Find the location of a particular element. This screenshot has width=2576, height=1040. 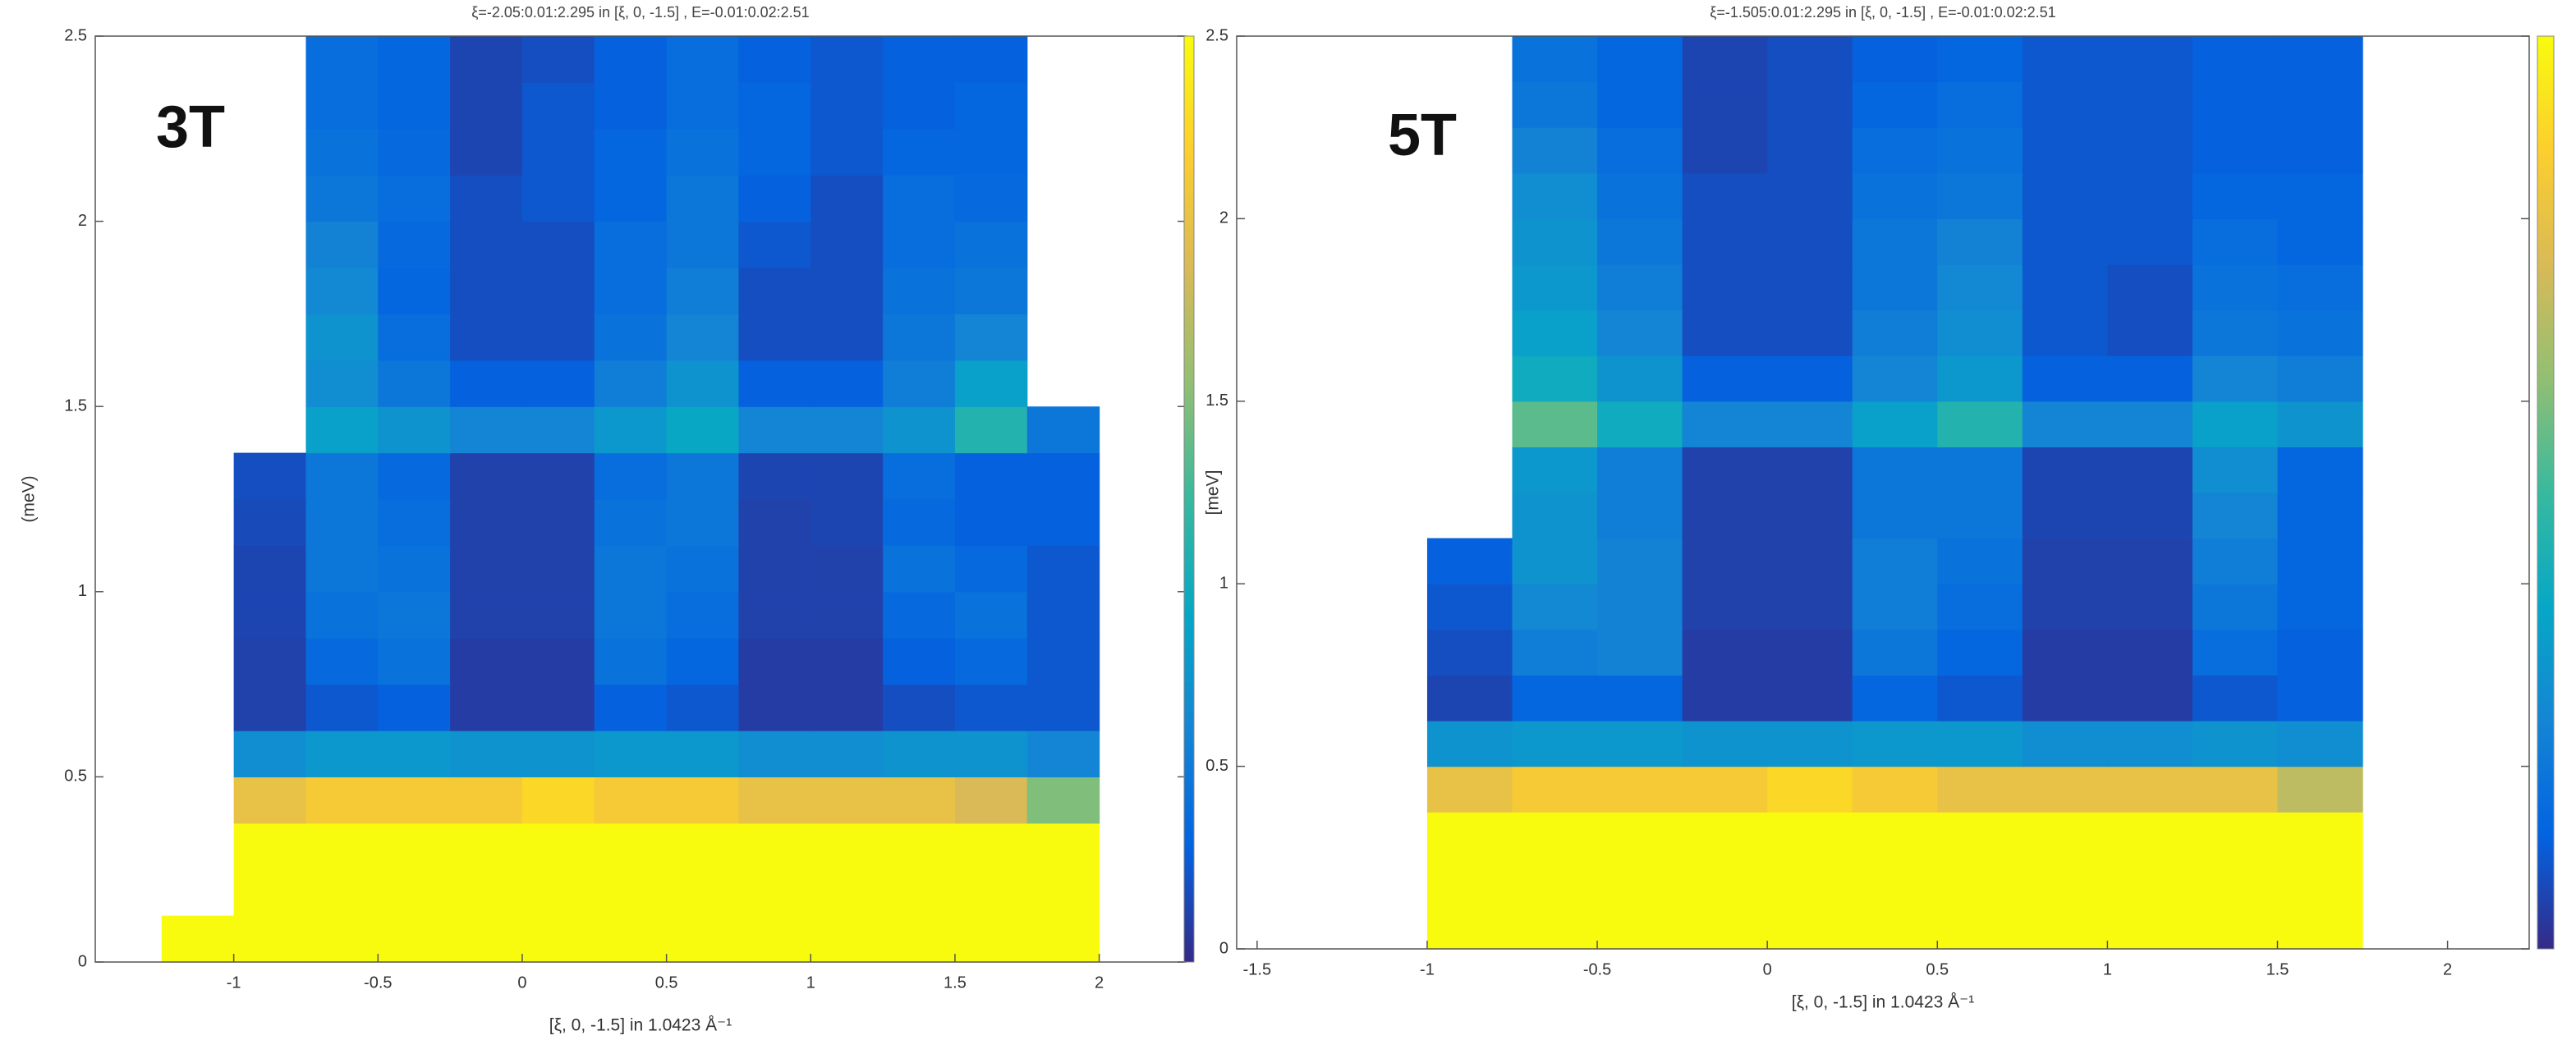

y-tick-label: 2.5 is located at coordinates (75, 35).